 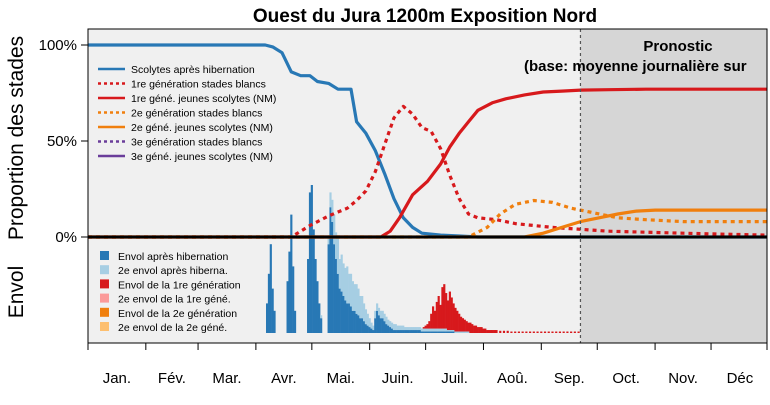 I want to click on legend-line-label: Scolytes après hibernation, so click(x=193, y=70).